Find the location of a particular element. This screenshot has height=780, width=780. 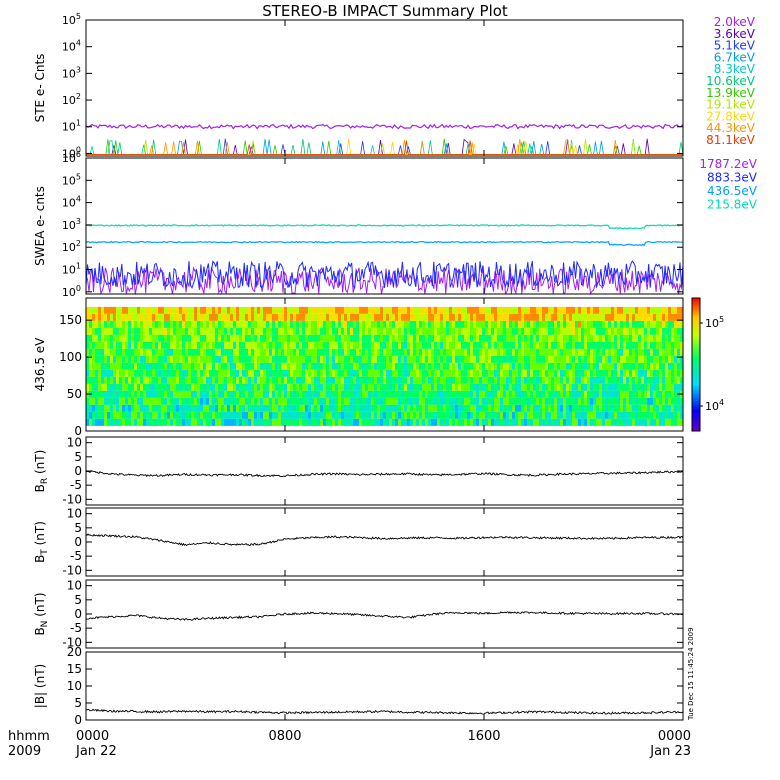

legend-entry-6.7keV: 6.7keV is located at coordinates (735, 57).